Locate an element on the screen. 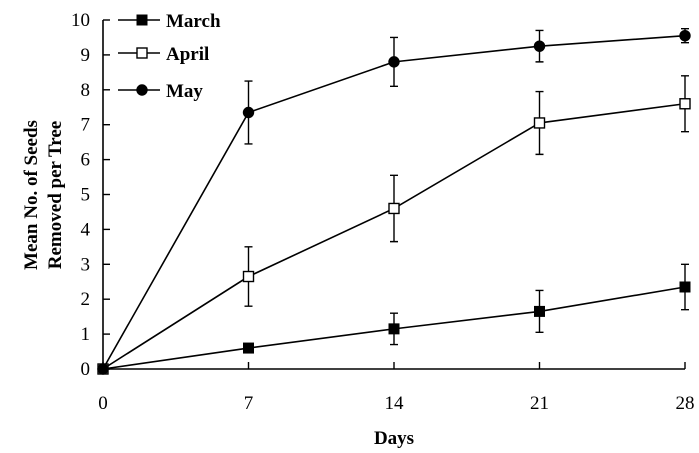  y-tick-label: 4 is located at coordinates (86, 229).